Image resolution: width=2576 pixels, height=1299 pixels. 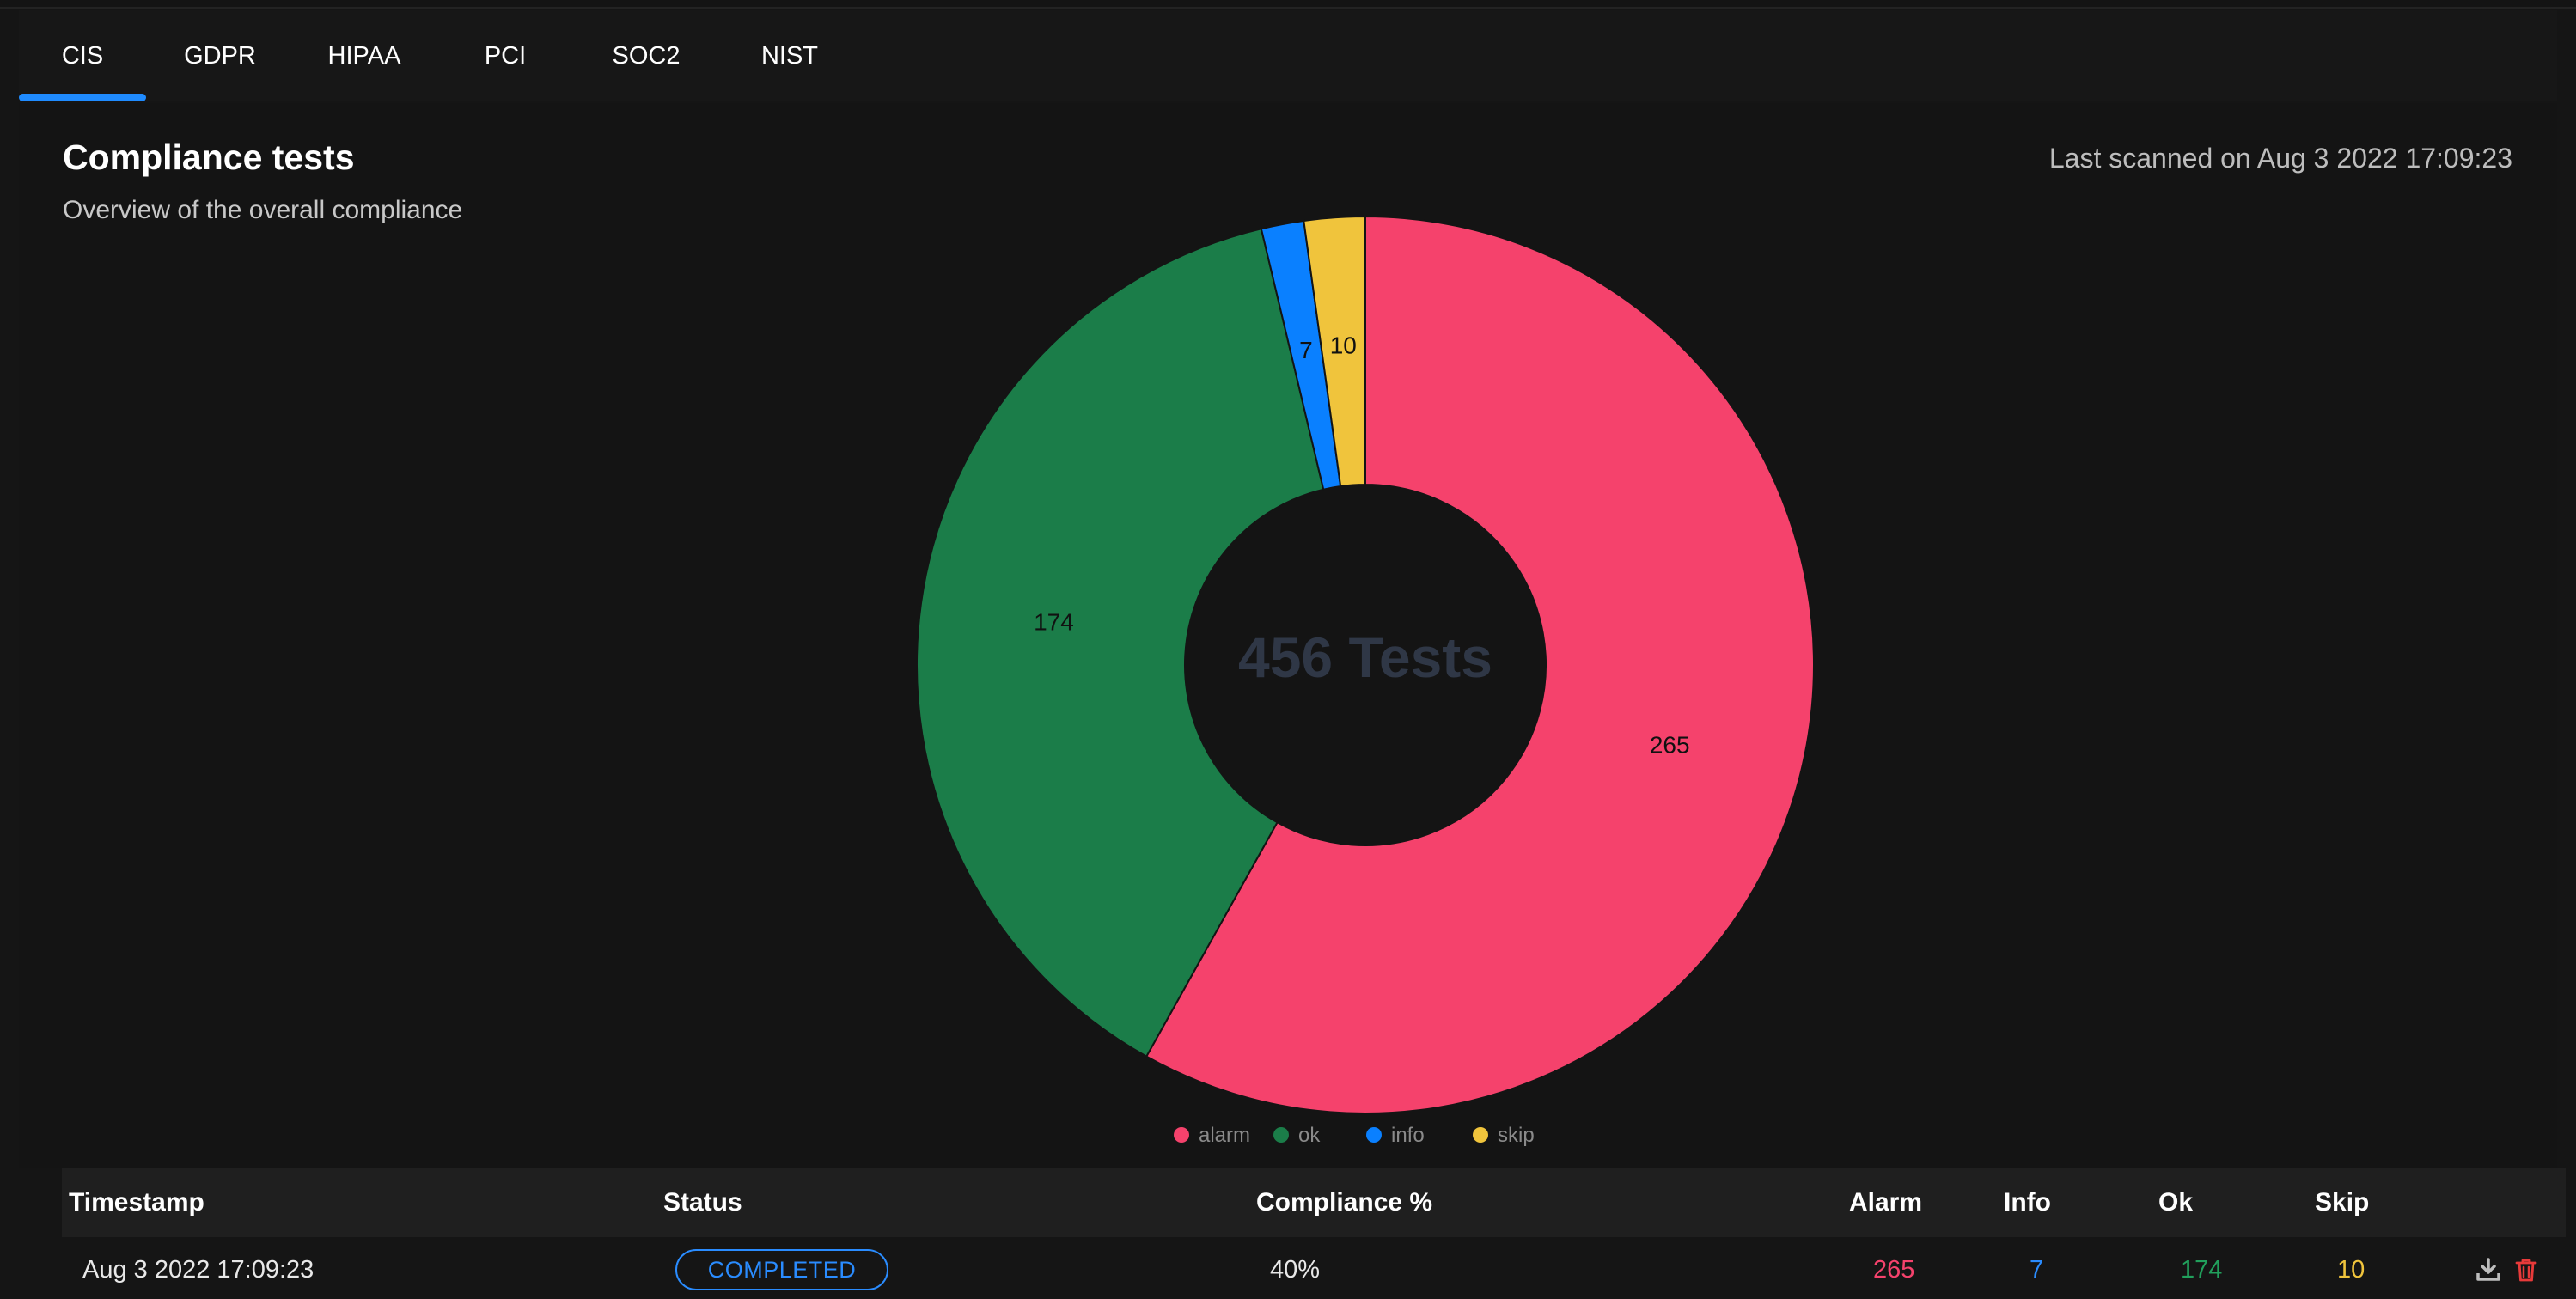 I want to click on header-ok: Ok, so click(x=2176, y=1202).